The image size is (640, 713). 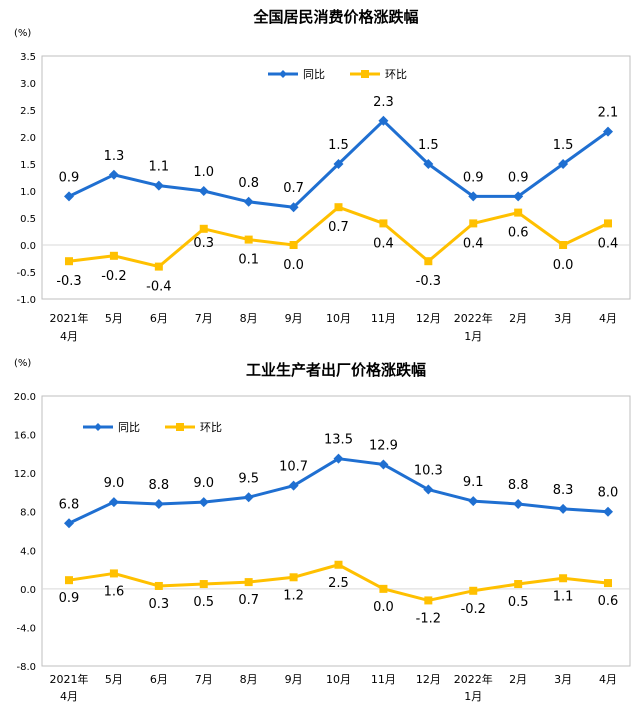 What do you see at coordinates (25, 436) in the screenshot?
I see `y-tick-label: 16.0` at bounding box center [25, 436].